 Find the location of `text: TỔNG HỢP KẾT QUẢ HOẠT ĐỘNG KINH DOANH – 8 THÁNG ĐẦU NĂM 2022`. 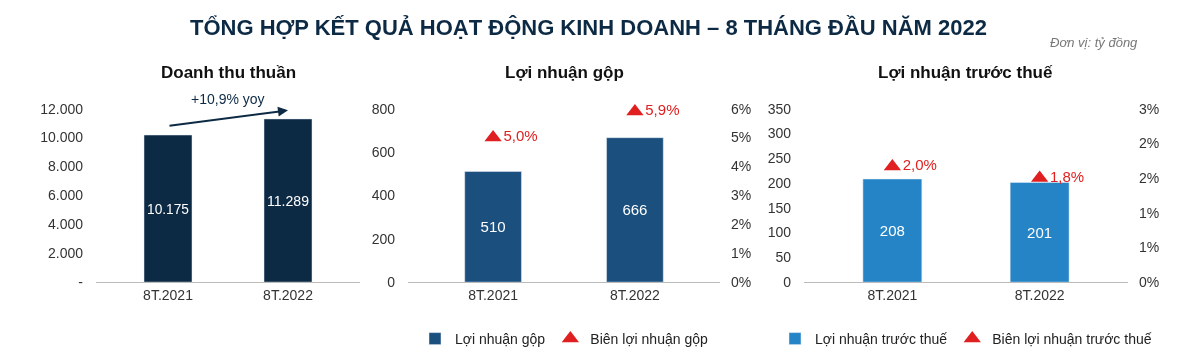

text: TỔNG HỢP KẾT QUẢ HOẠT ĐỘNG KINH DOANH – 8 THÁNG ĐẦU NĂM 2022 is located at coordinates (588, 27).